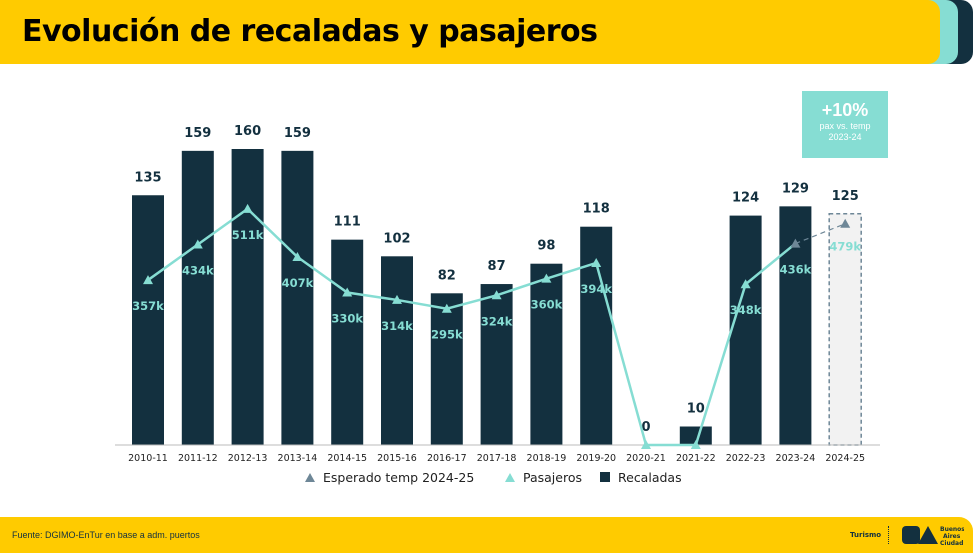 The image size is (973, 553). I want to click on badge-line2: 2023-24, so click(845, 137).